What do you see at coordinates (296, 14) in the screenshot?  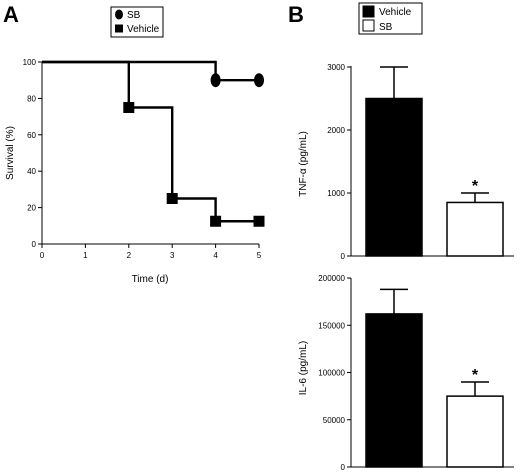 I see `panel-letter-b: B` at bounding box center [296, 14].